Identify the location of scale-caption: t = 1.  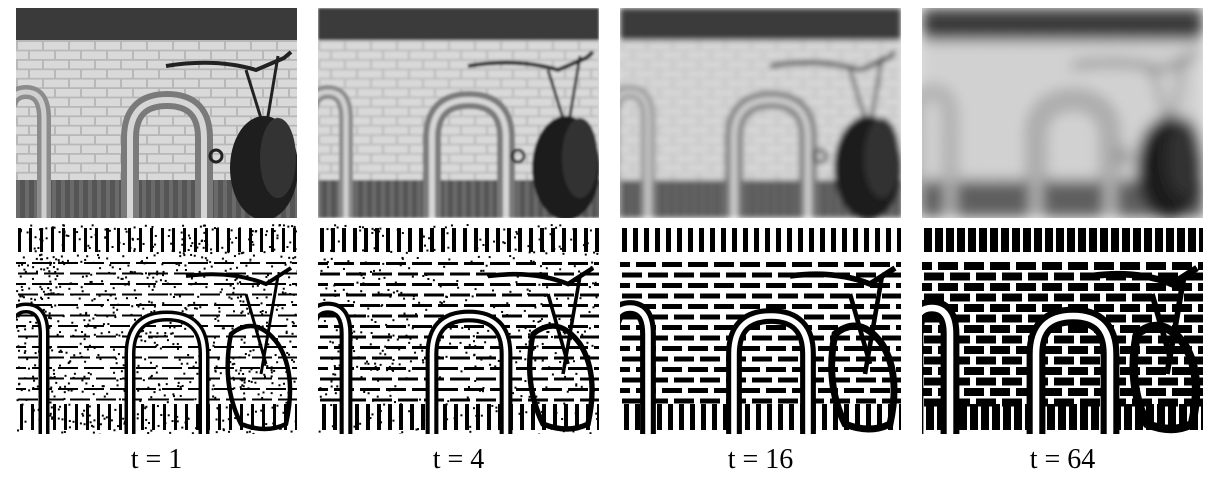
(156, 459).